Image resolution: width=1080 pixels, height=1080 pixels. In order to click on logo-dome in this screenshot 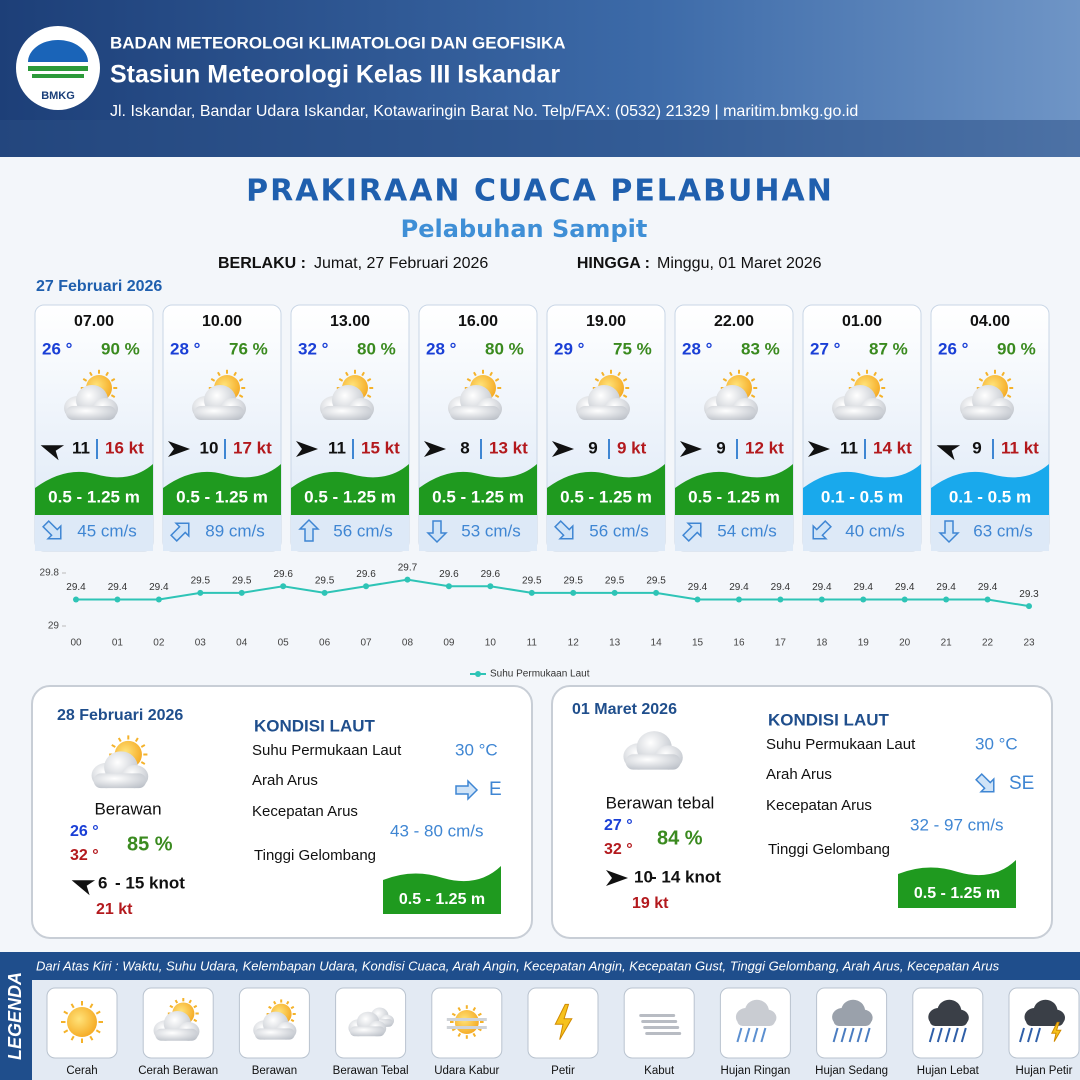, I will do `click(58, 51)`.